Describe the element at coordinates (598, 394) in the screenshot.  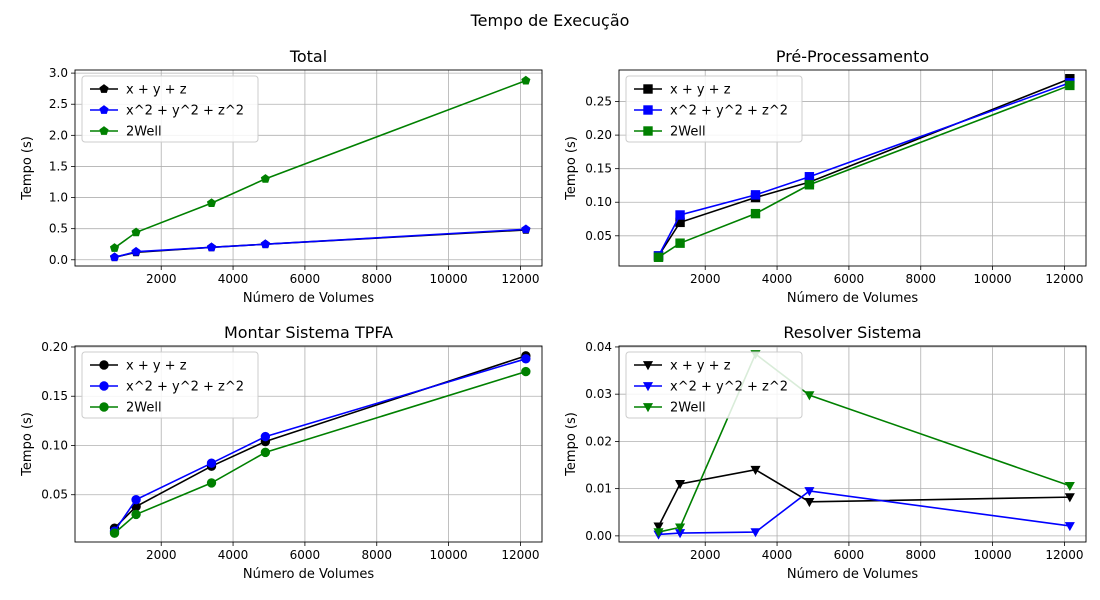
I see `y-tick-label: 0.03` at that location.